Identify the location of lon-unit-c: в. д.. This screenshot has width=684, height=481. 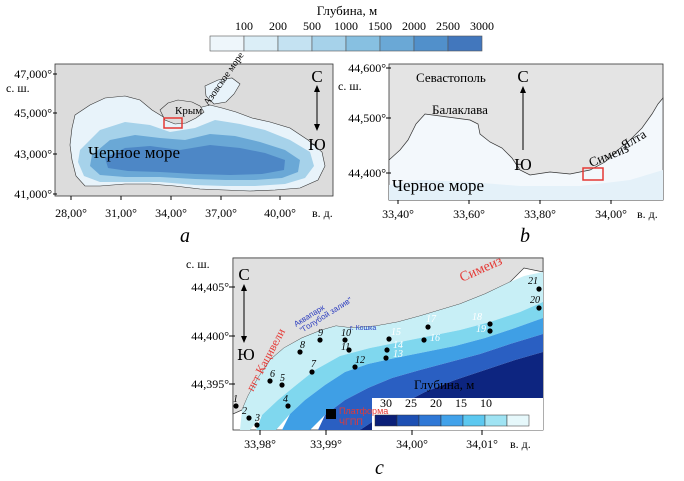
(520, 444).